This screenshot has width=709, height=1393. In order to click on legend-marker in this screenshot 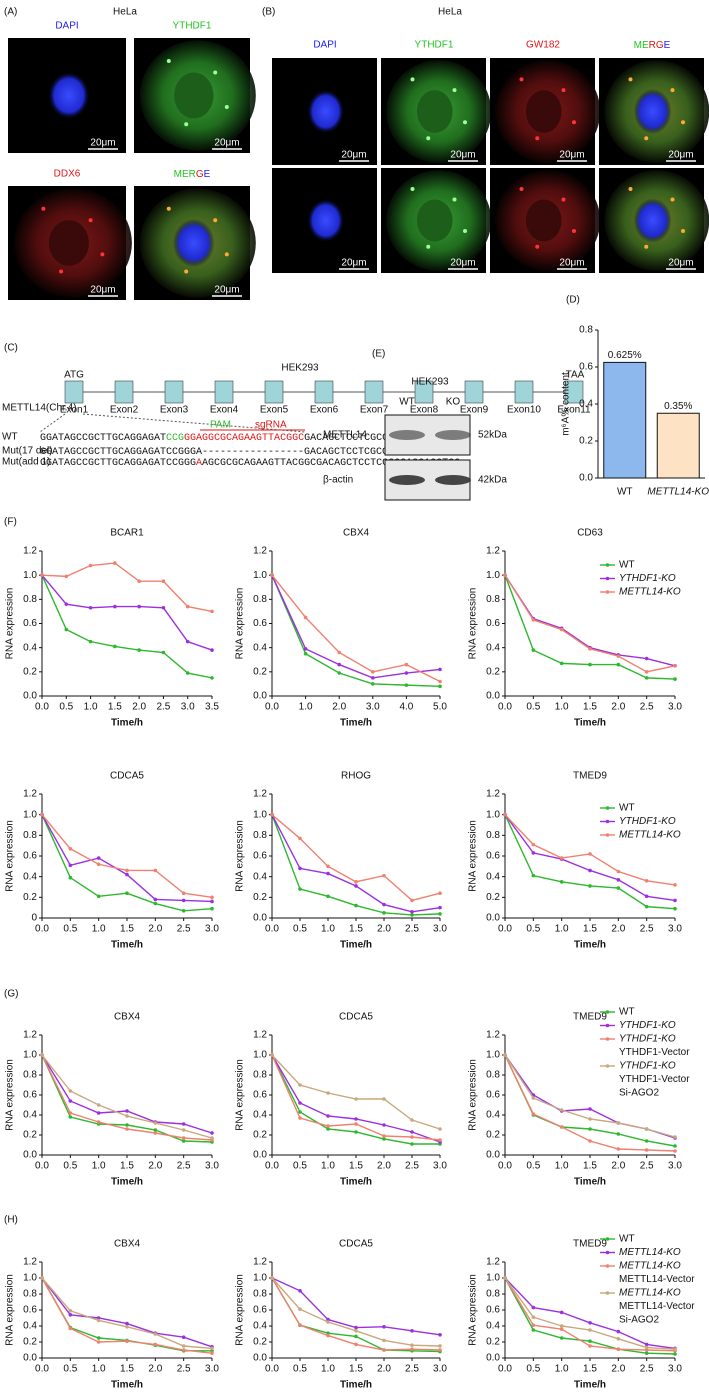, I will do `click(607, 1025)`.